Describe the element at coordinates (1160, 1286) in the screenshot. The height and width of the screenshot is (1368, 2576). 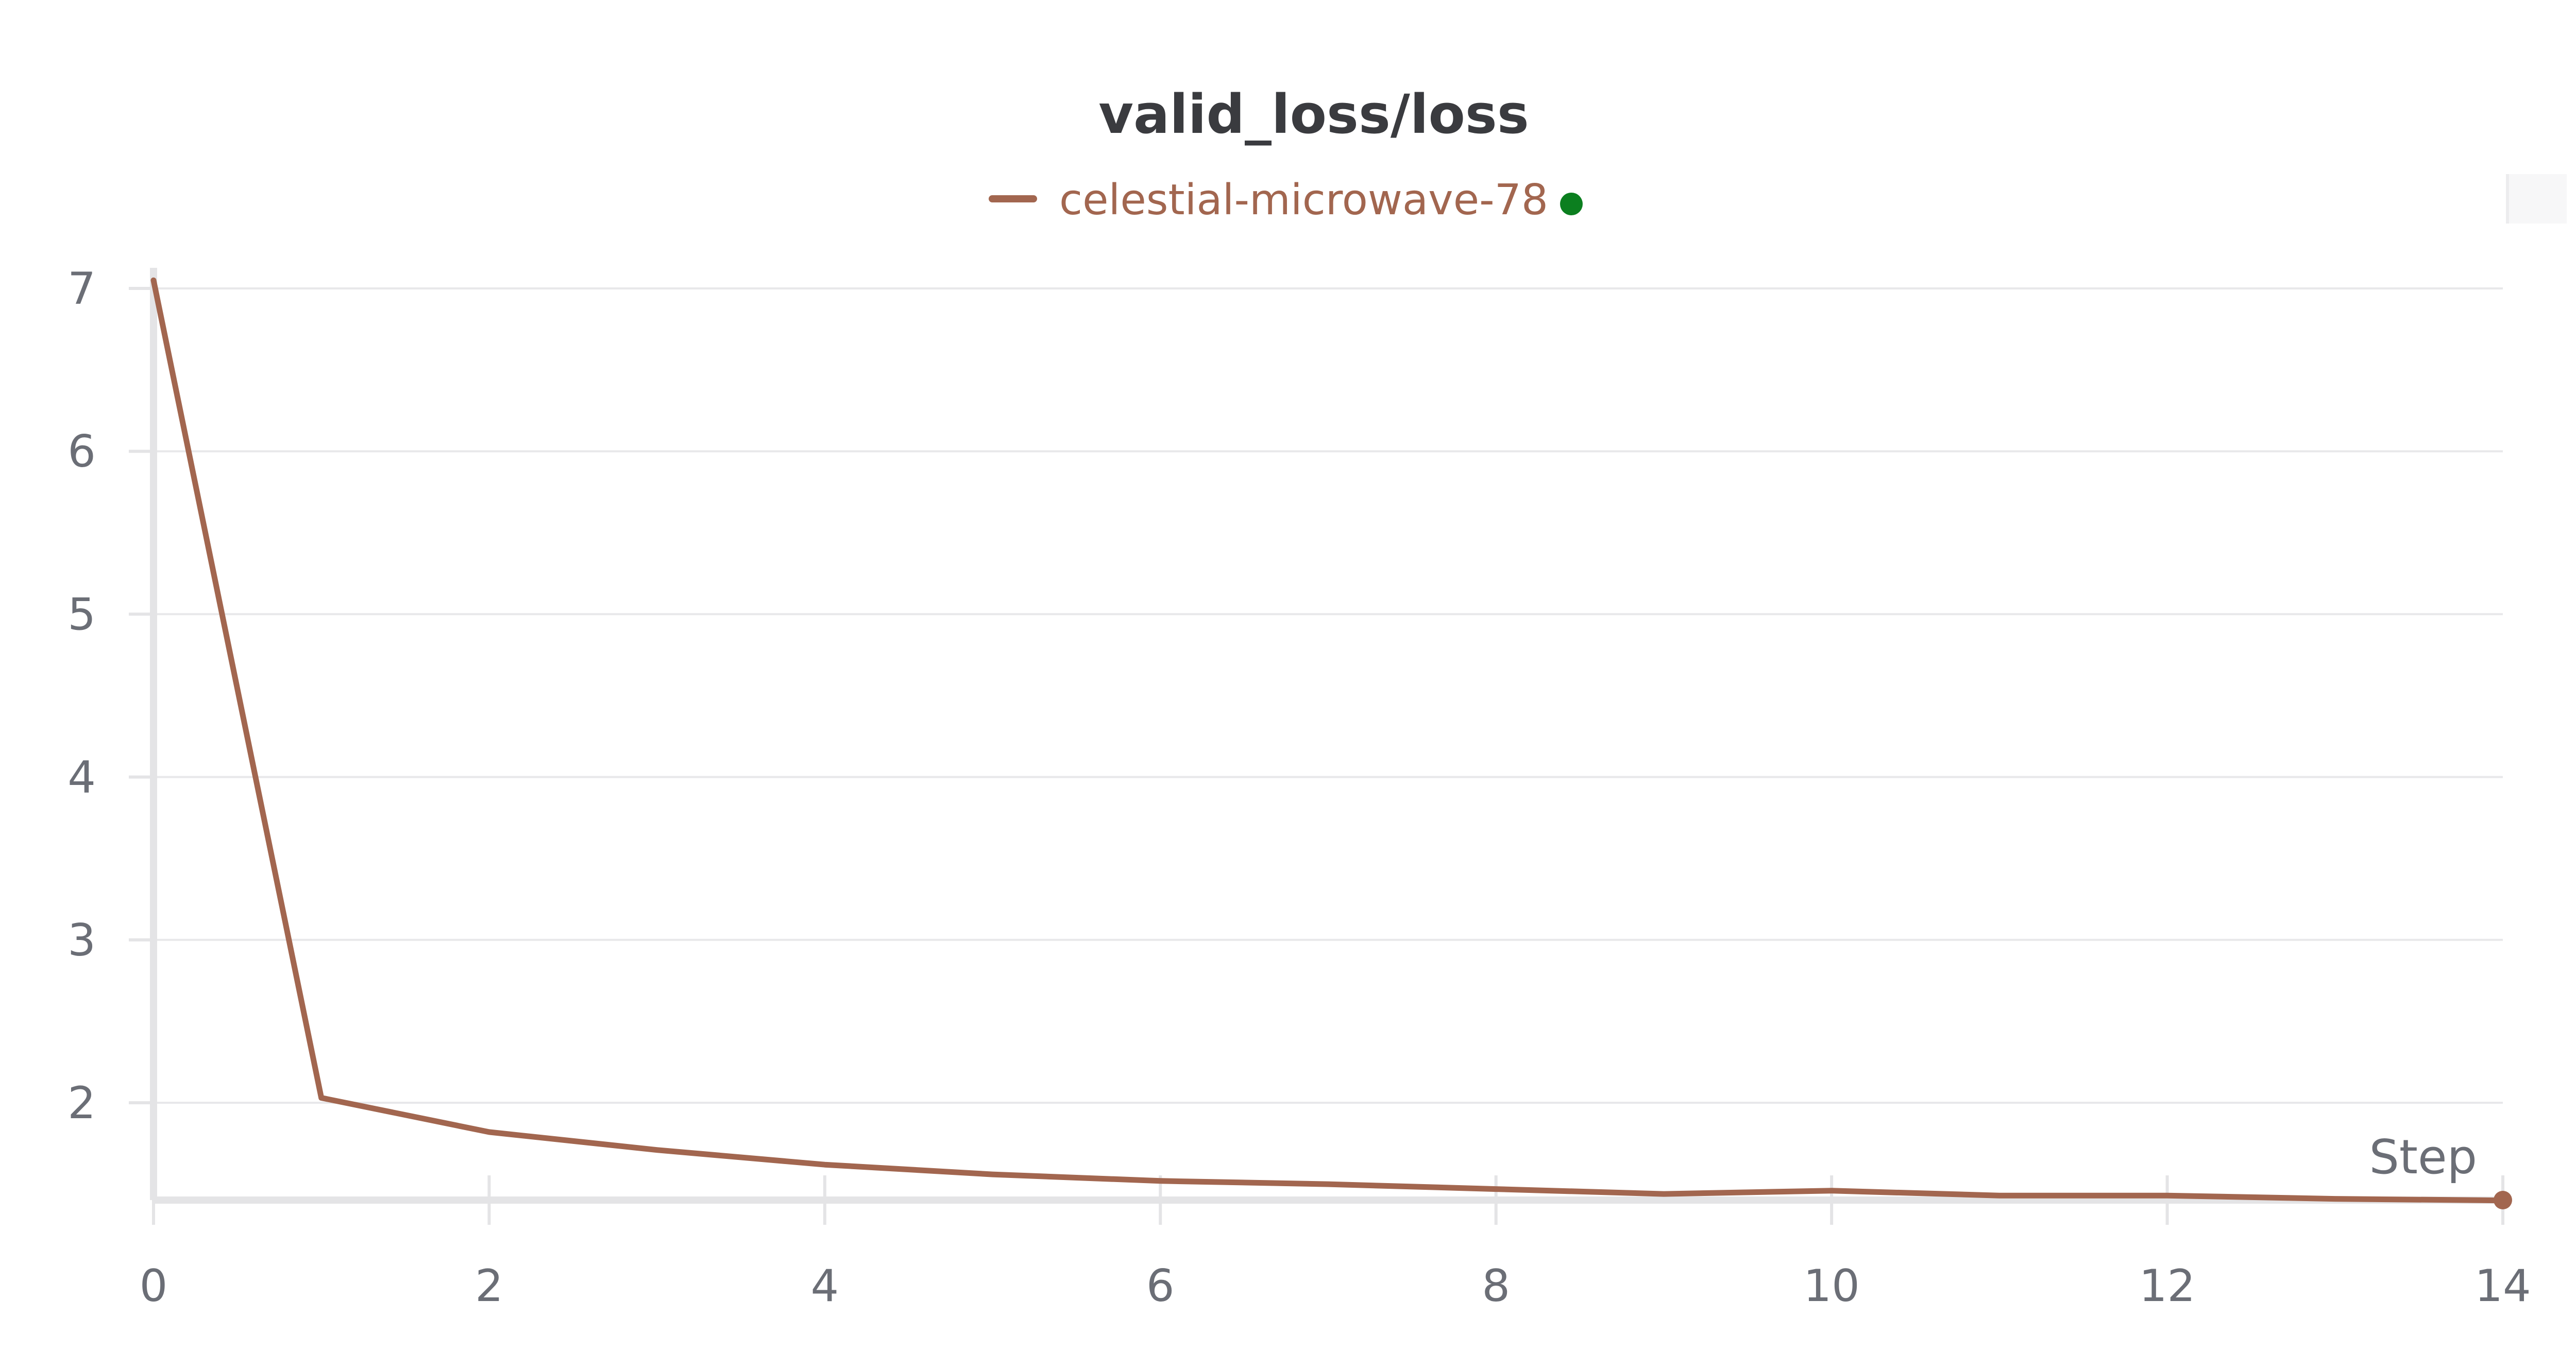
I see `x-tick-label-6: 6` at that location.